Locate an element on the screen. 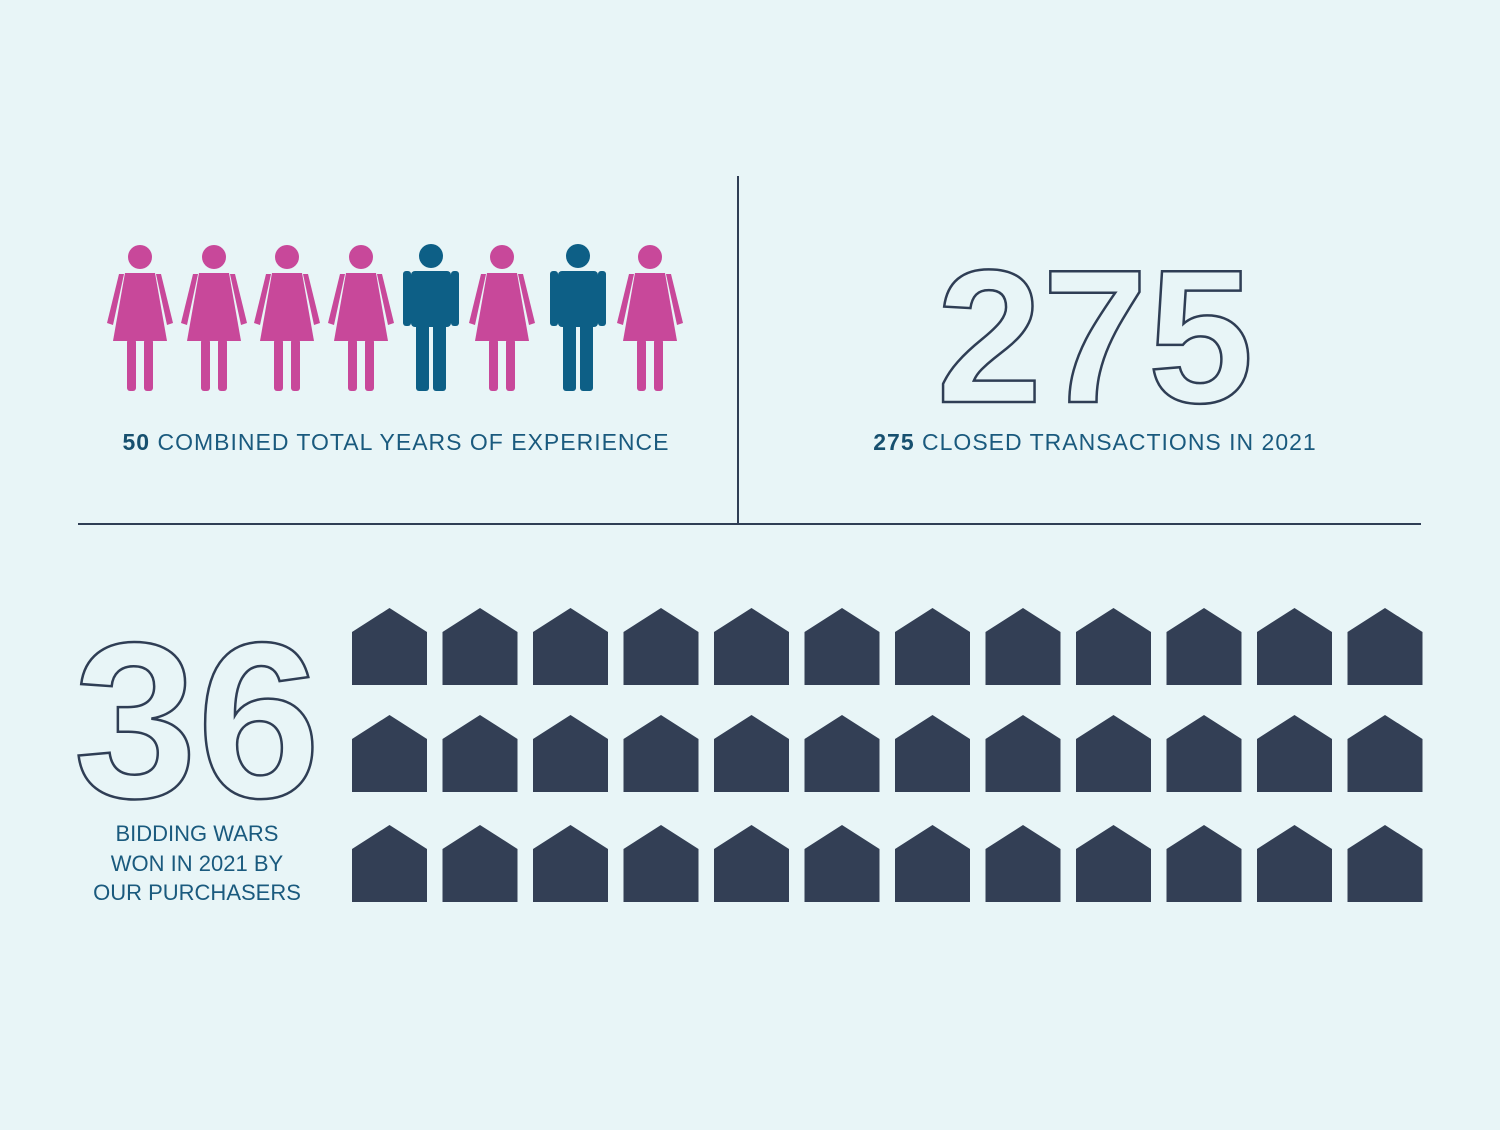  experience-label: COMBINED TOTAL YEARS OF EXPERIENCE is located at coordinates (413, 442).